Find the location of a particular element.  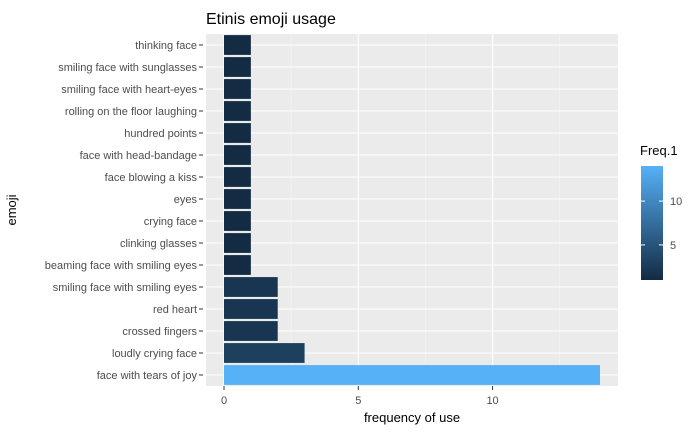

y-tick-label: red heart is located at coordinates (175, 310).